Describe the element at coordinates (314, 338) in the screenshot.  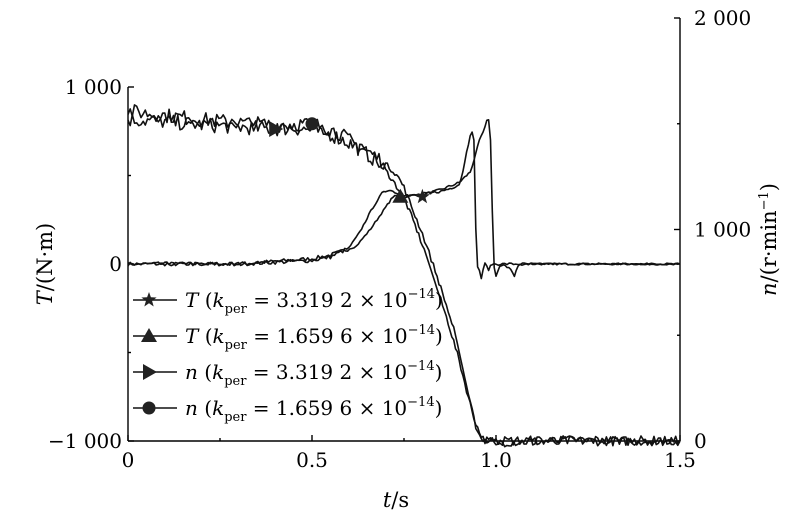
I see `legend-label: T (kper = 1.659 6 × 10−14)` at that location.